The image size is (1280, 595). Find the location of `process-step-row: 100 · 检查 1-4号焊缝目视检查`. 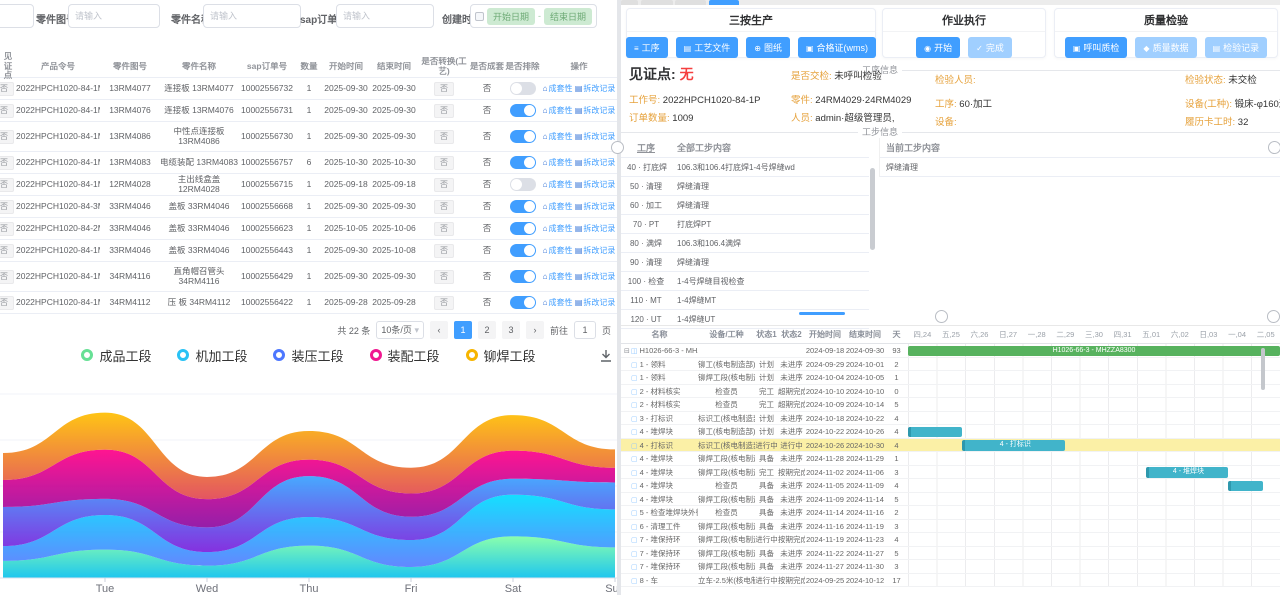

process-step-row: 100 · 检查 1-4号焊缝目视检查 is located at coordinates (745, 281).